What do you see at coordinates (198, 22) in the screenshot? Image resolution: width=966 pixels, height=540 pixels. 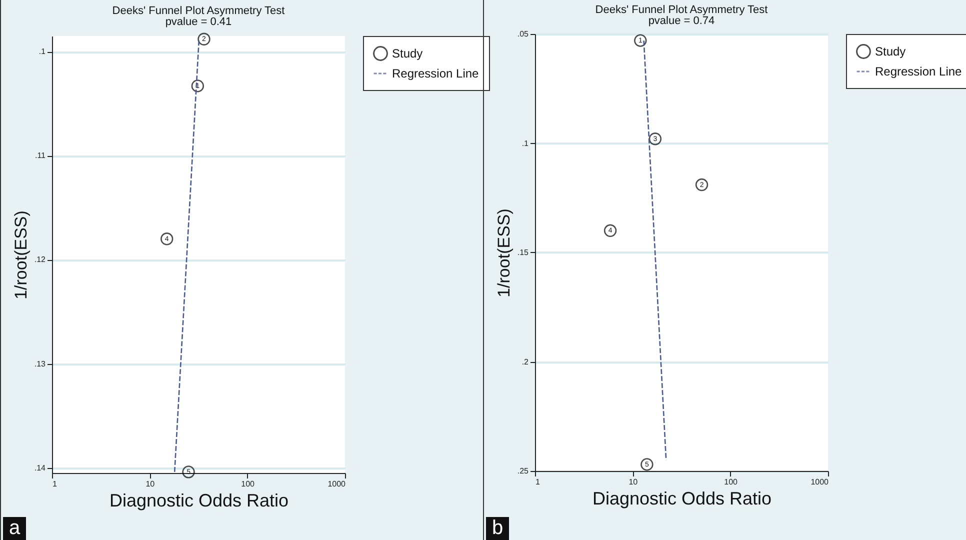 I see `chart-subtitle: pvalue = 0.41` at bounding box center [198, 22].